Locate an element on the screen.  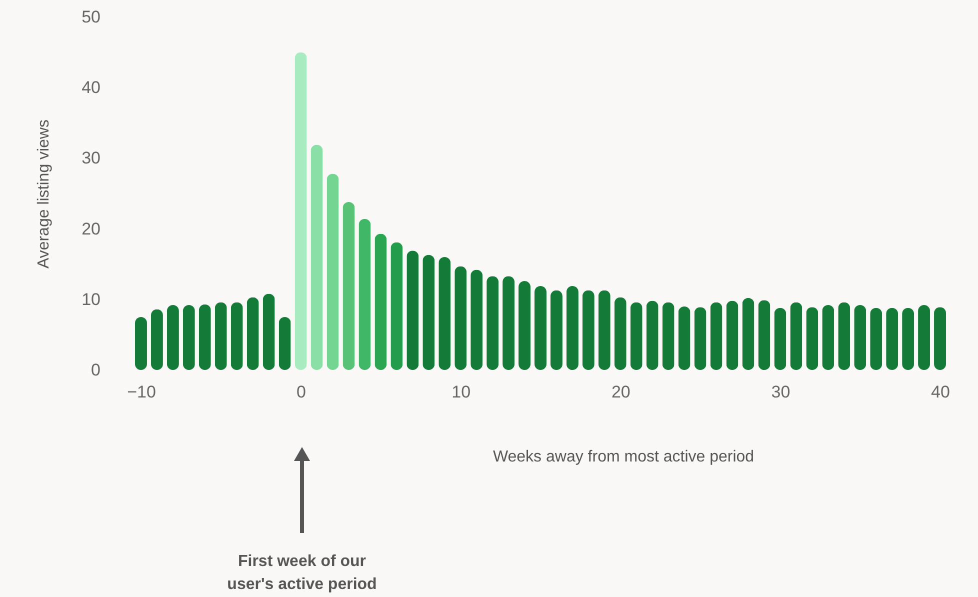
x-axis-title: Weeks away from most active period is located at coordinates (623, 457).